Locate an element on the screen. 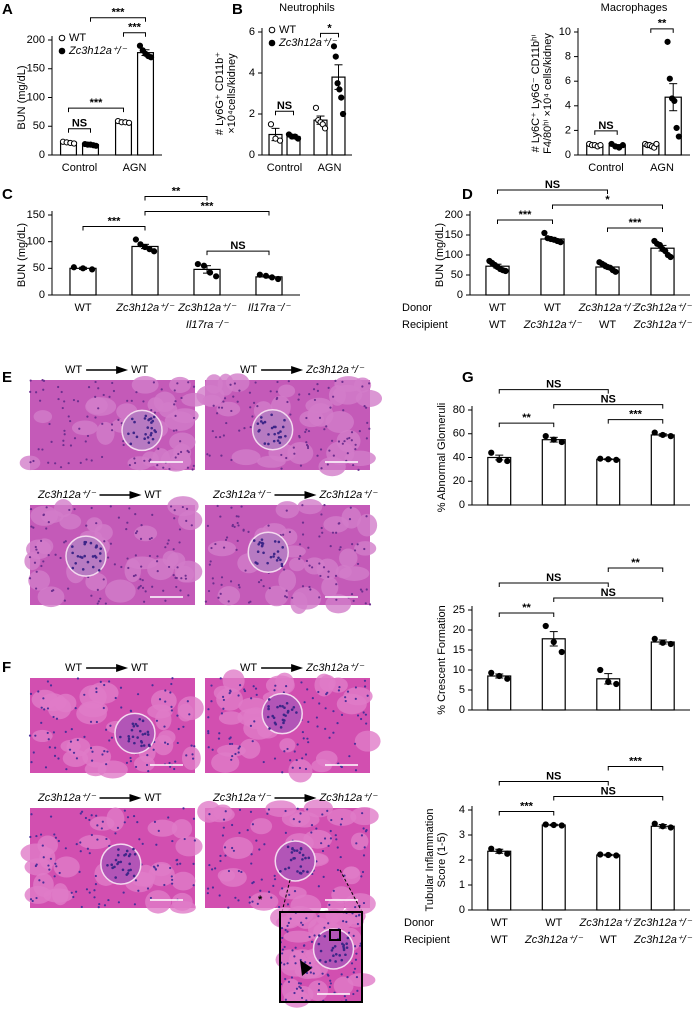 Image resolution: width=700 pixels, height=1030 pixels. legend-marker is located at coordinates (62, 51).